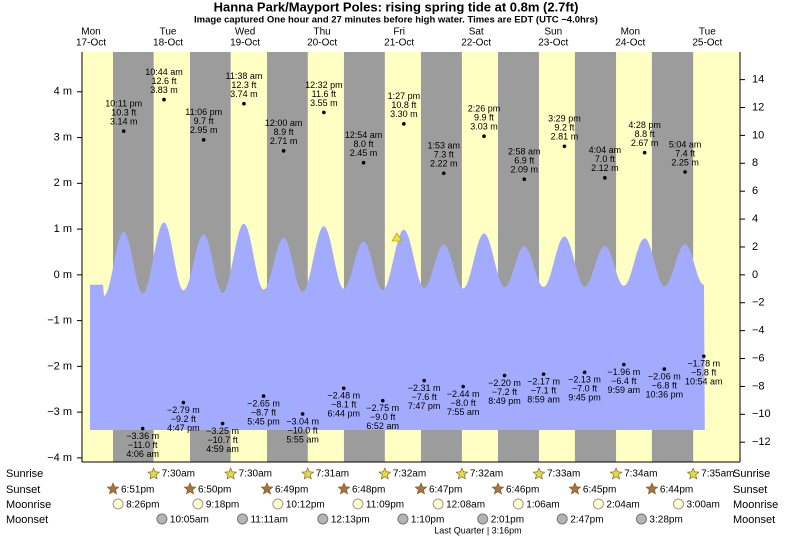 The height and width of the screenshot is (538, 793). I want to click on date-label: 23-Oct, so click(553, 43).